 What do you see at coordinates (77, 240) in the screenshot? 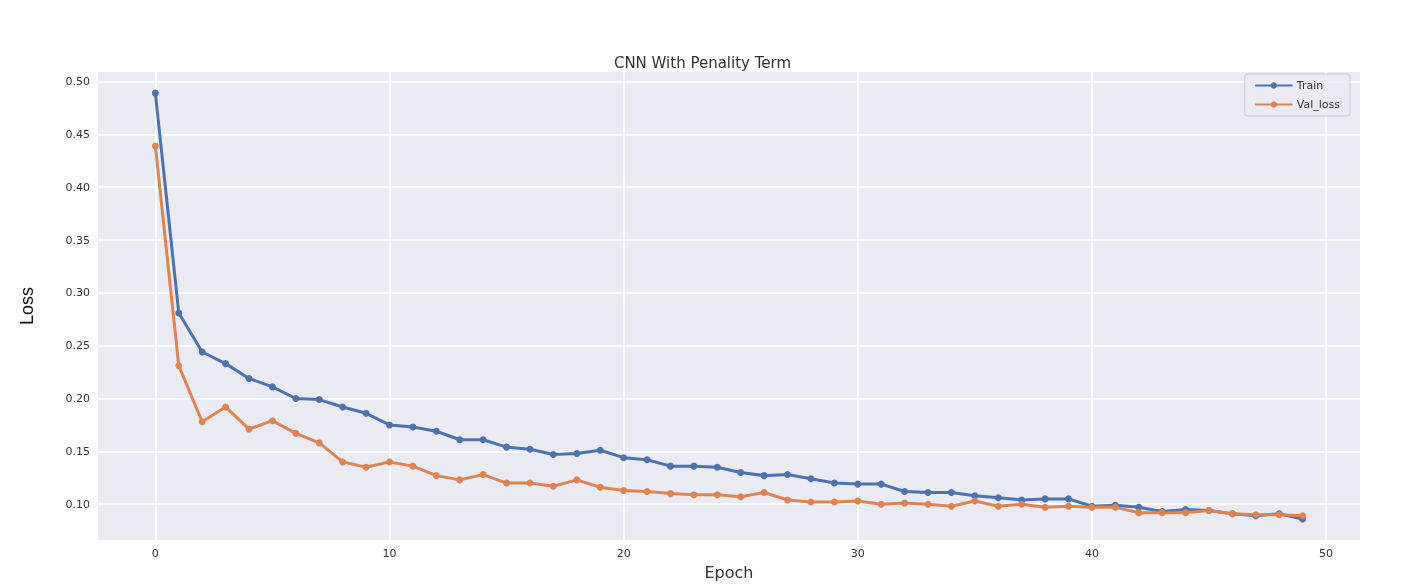
I see `y-tick-label: 0.35` at bounding box center [77, 240].